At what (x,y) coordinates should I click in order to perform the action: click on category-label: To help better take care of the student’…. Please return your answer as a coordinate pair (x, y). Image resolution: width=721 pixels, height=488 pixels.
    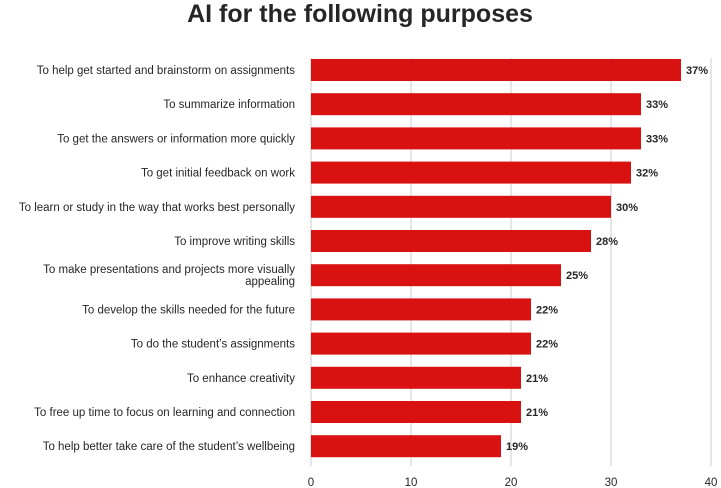
    Looking at the image, I should click on (169, 447).